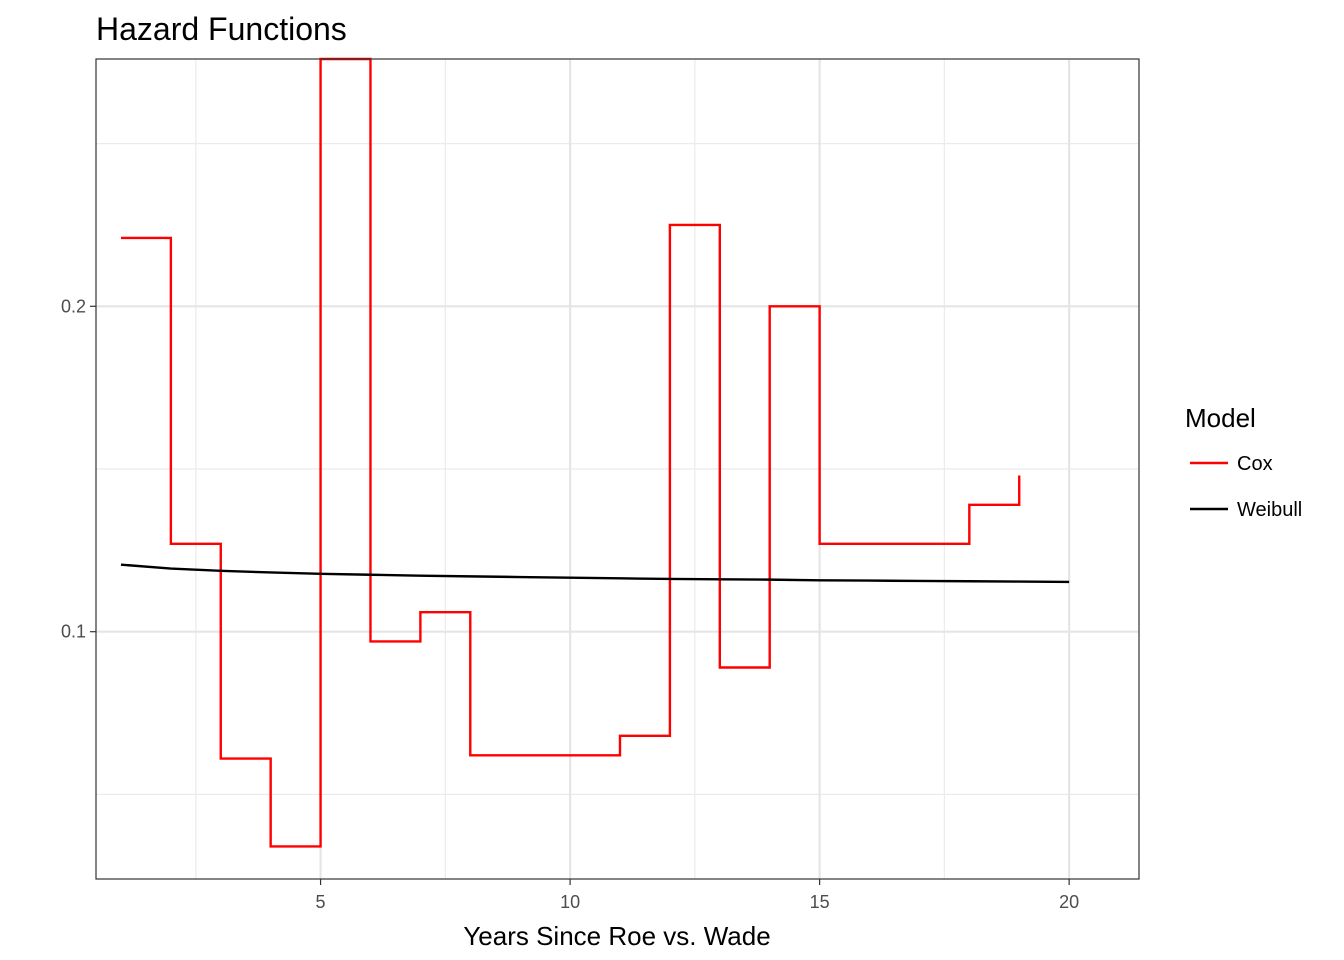  What do you see at coordinates (697, 895) in the screenshot?
I see `x-axis: 5 10 15 20` at bounding box center [697, 895].